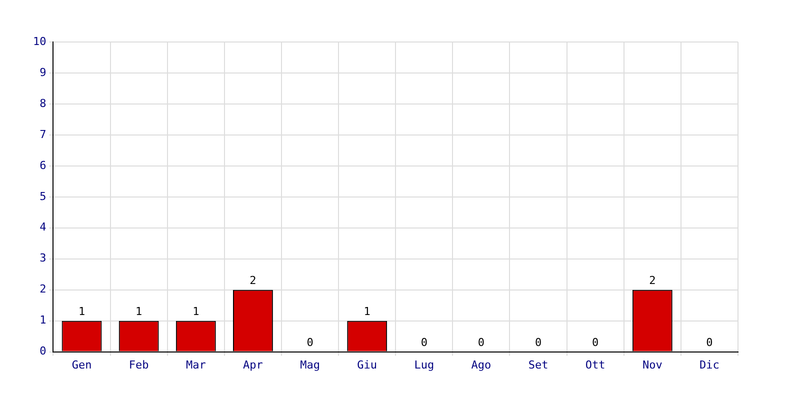  What do you see at coordinates (43, 103) in the screenshot?
I see `y-tick-label: 8` at bounding box center [43, 103].